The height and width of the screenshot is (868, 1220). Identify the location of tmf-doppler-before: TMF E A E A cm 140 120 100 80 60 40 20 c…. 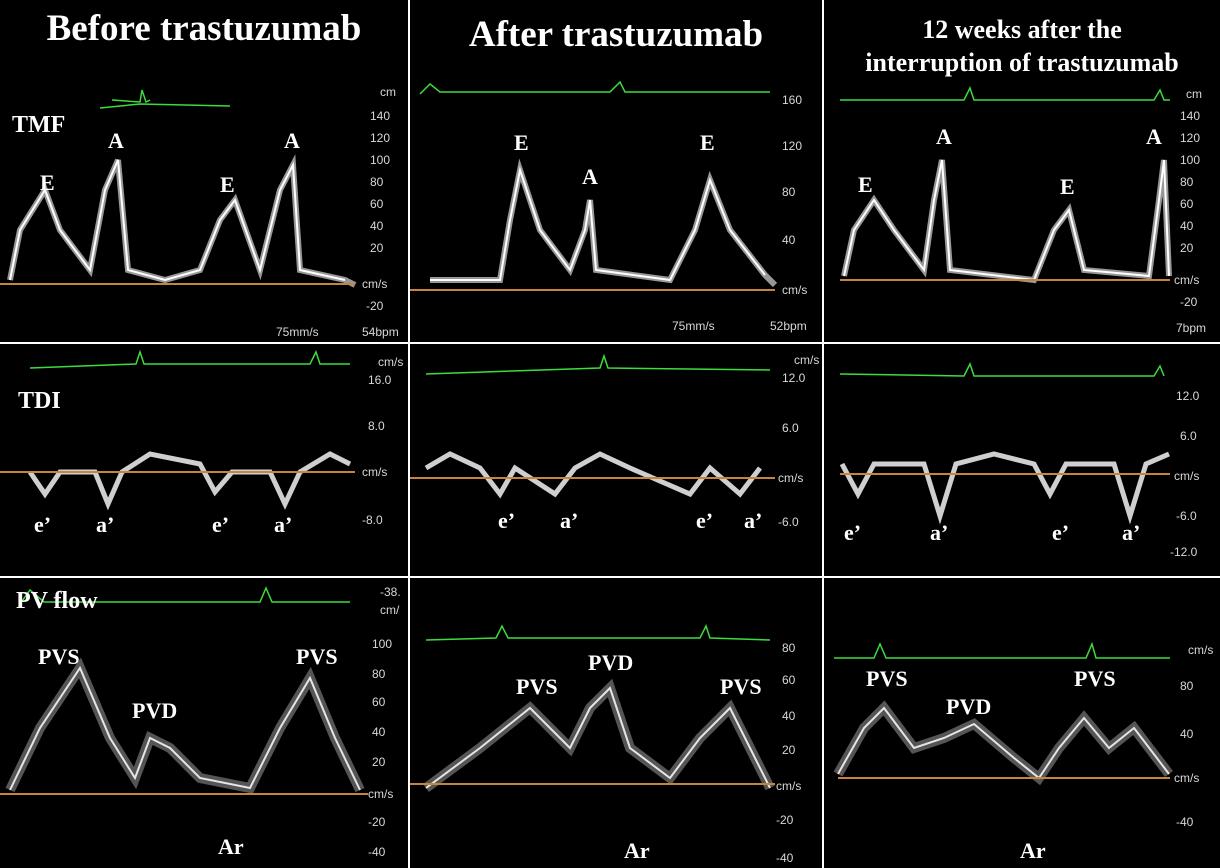
(199, 212).